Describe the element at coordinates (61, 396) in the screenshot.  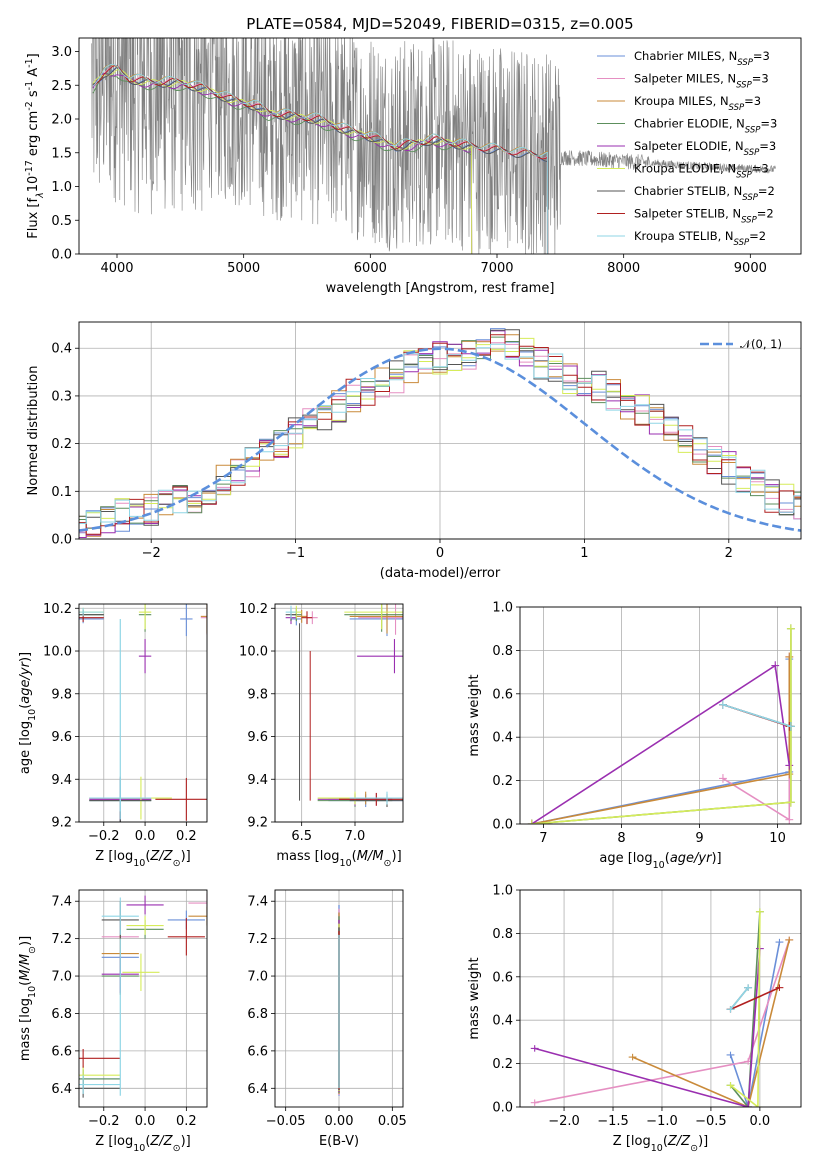
I see `y-tick-label: 0.3` at that location.